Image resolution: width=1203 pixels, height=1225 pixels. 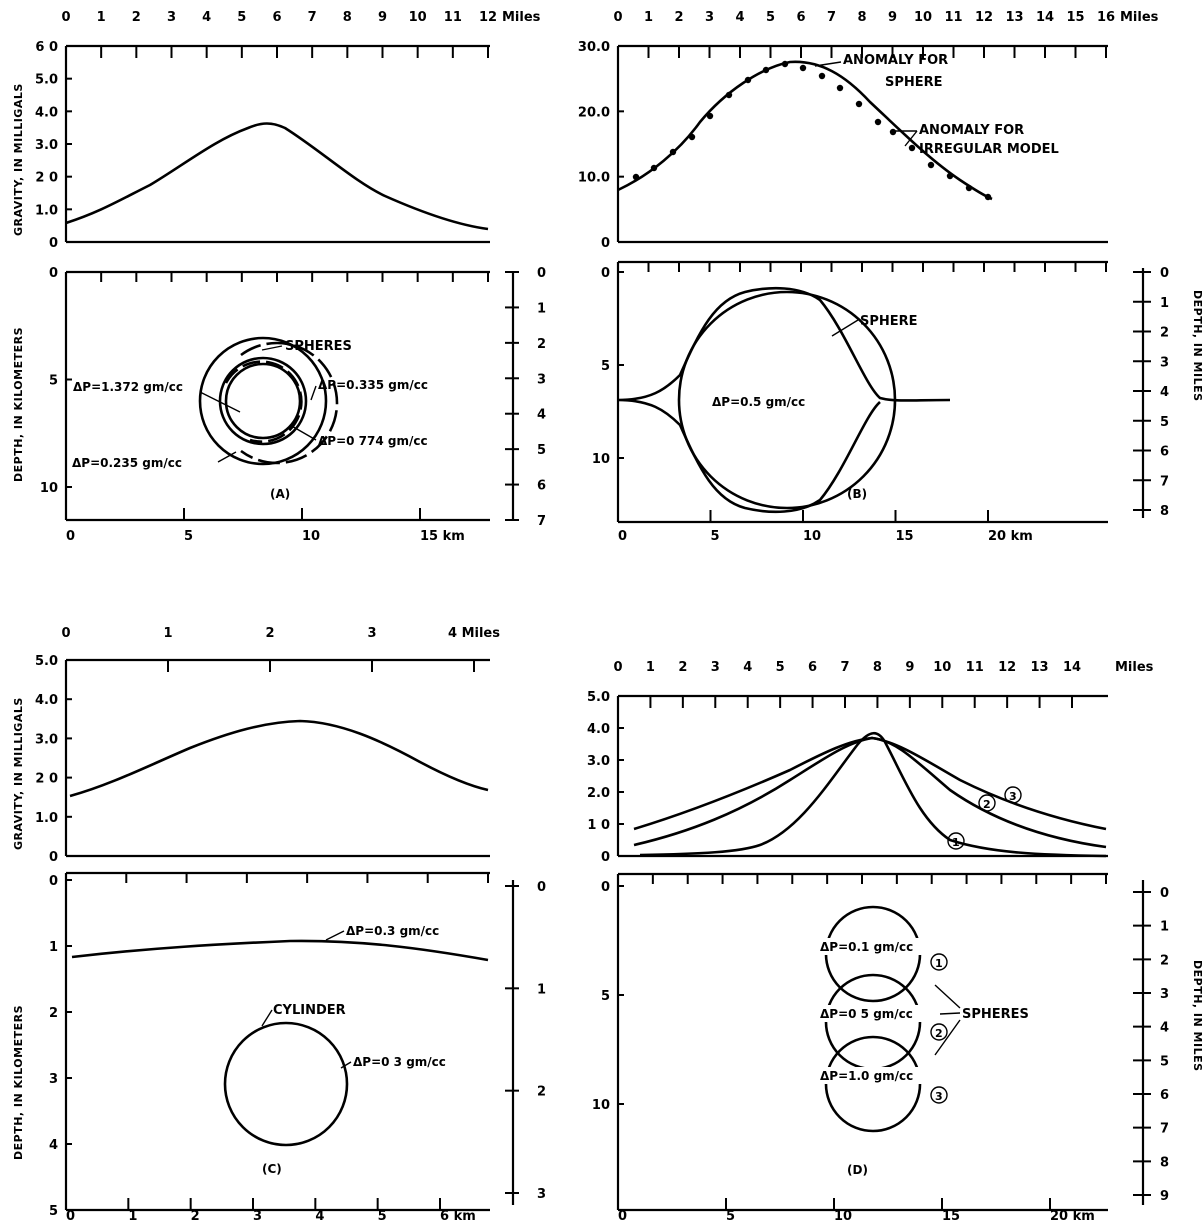 I want to click on tick-label: 3.0, so click(x=598, y=761).